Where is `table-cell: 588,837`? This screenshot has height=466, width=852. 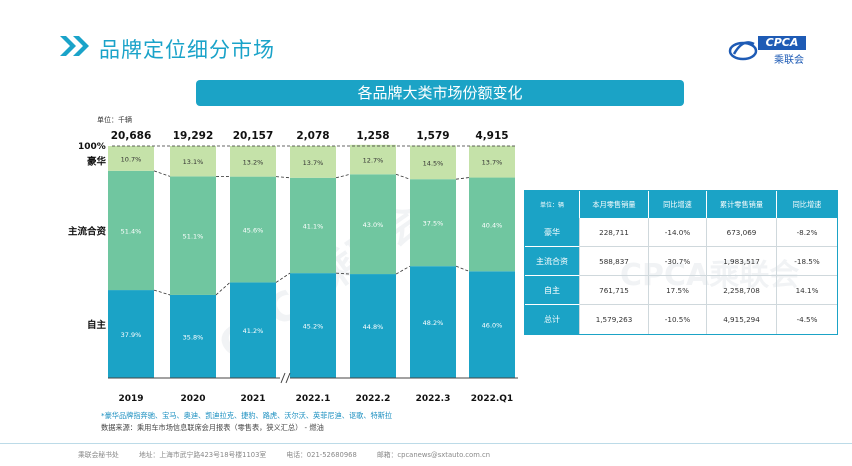 table-cell: 588,837 is located at coordinates (614, 261).